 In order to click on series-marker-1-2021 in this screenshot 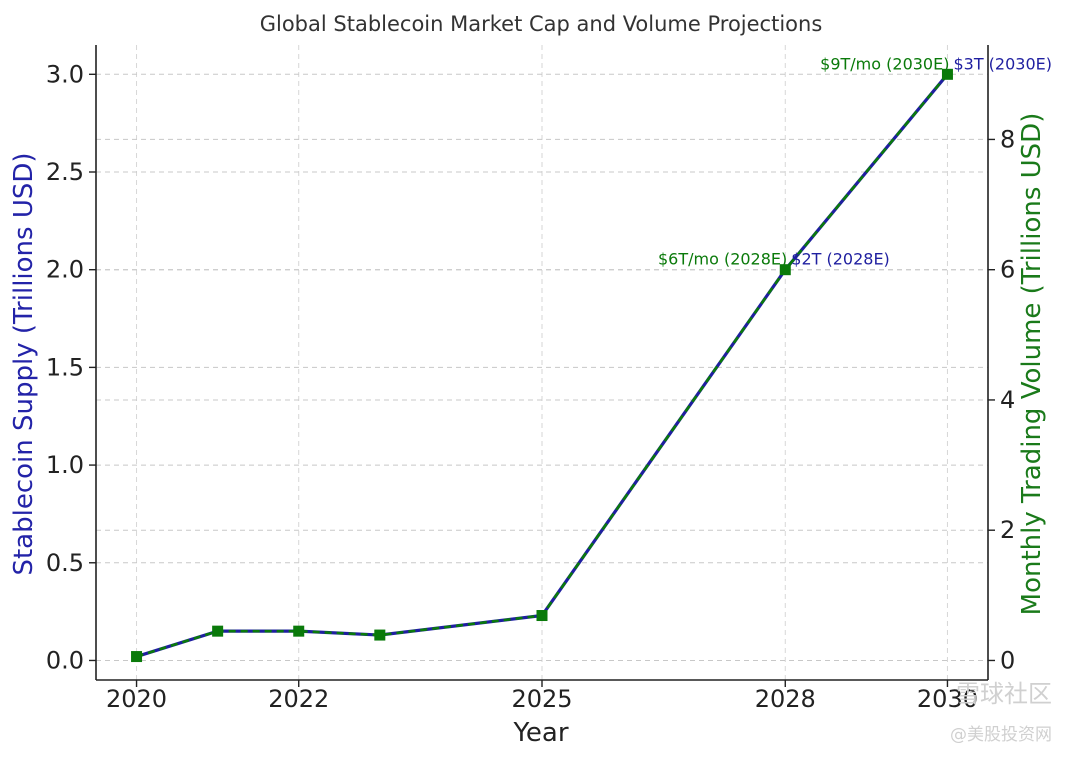, I will do `click(218, 631)`.